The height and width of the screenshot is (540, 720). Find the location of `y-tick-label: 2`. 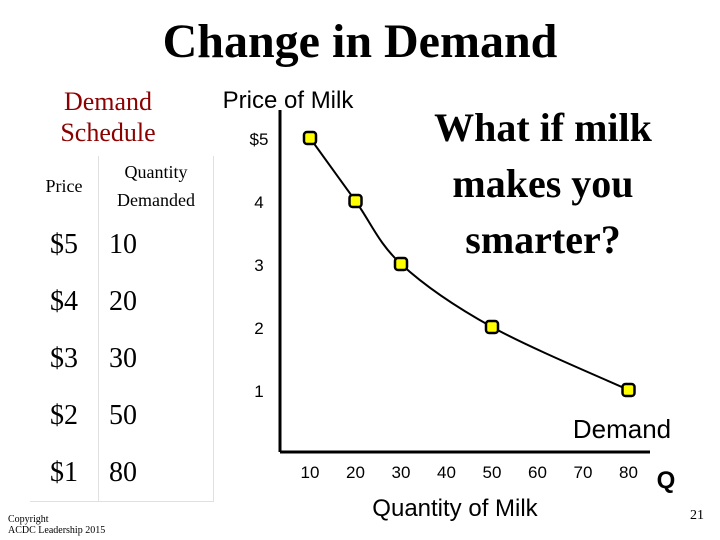

y-tick-label: 2 is located at coordinates (258, 328).